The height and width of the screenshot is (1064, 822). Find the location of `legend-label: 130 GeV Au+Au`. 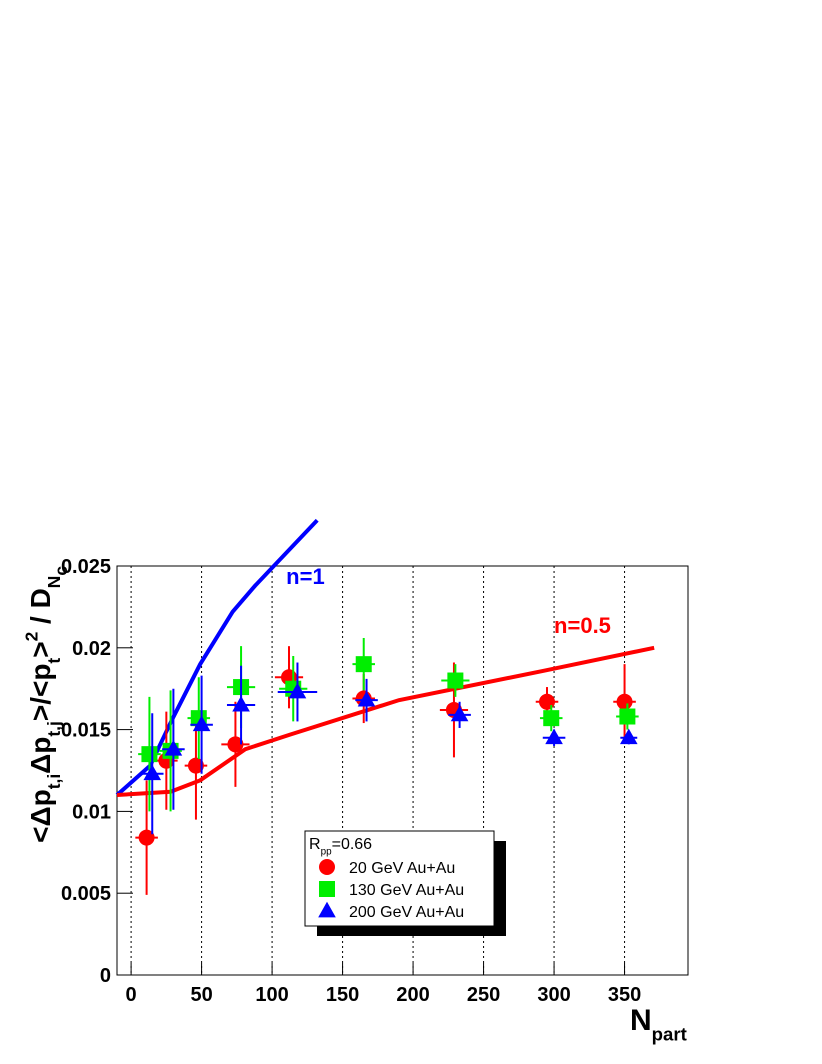

legend-label: 130 GeV Au+Au is located at coordinates (406, 890).